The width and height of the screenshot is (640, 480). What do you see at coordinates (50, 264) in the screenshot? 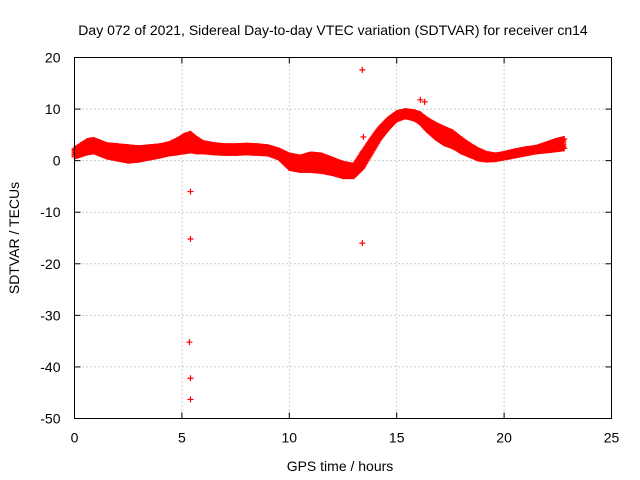
I see `y-tick-label: -20` at bounding box center [50, 264].